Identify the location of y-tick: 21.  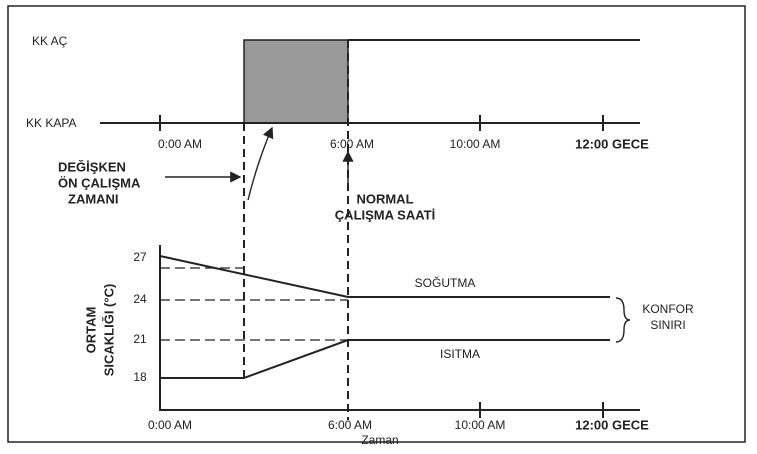
(140, 339).